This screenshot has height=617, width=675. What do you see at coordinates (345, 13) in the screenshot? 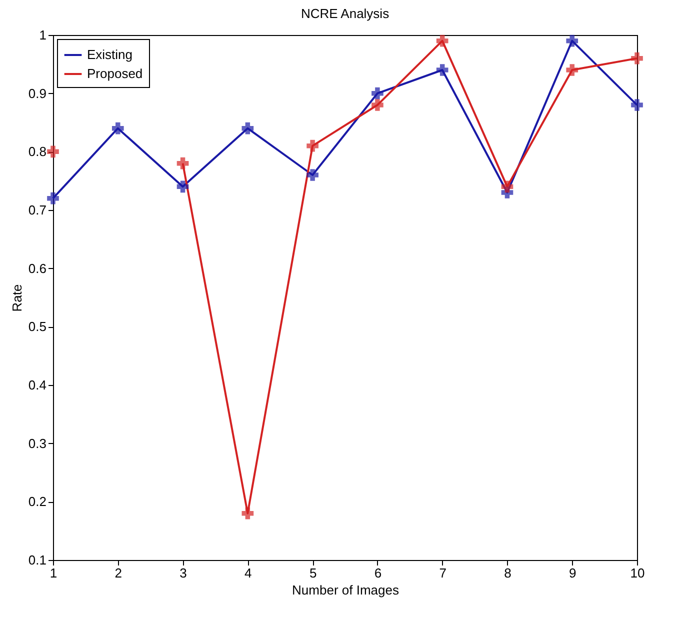
I see `chart-title: NCRE Analysis` at bounding box center [345, 13].